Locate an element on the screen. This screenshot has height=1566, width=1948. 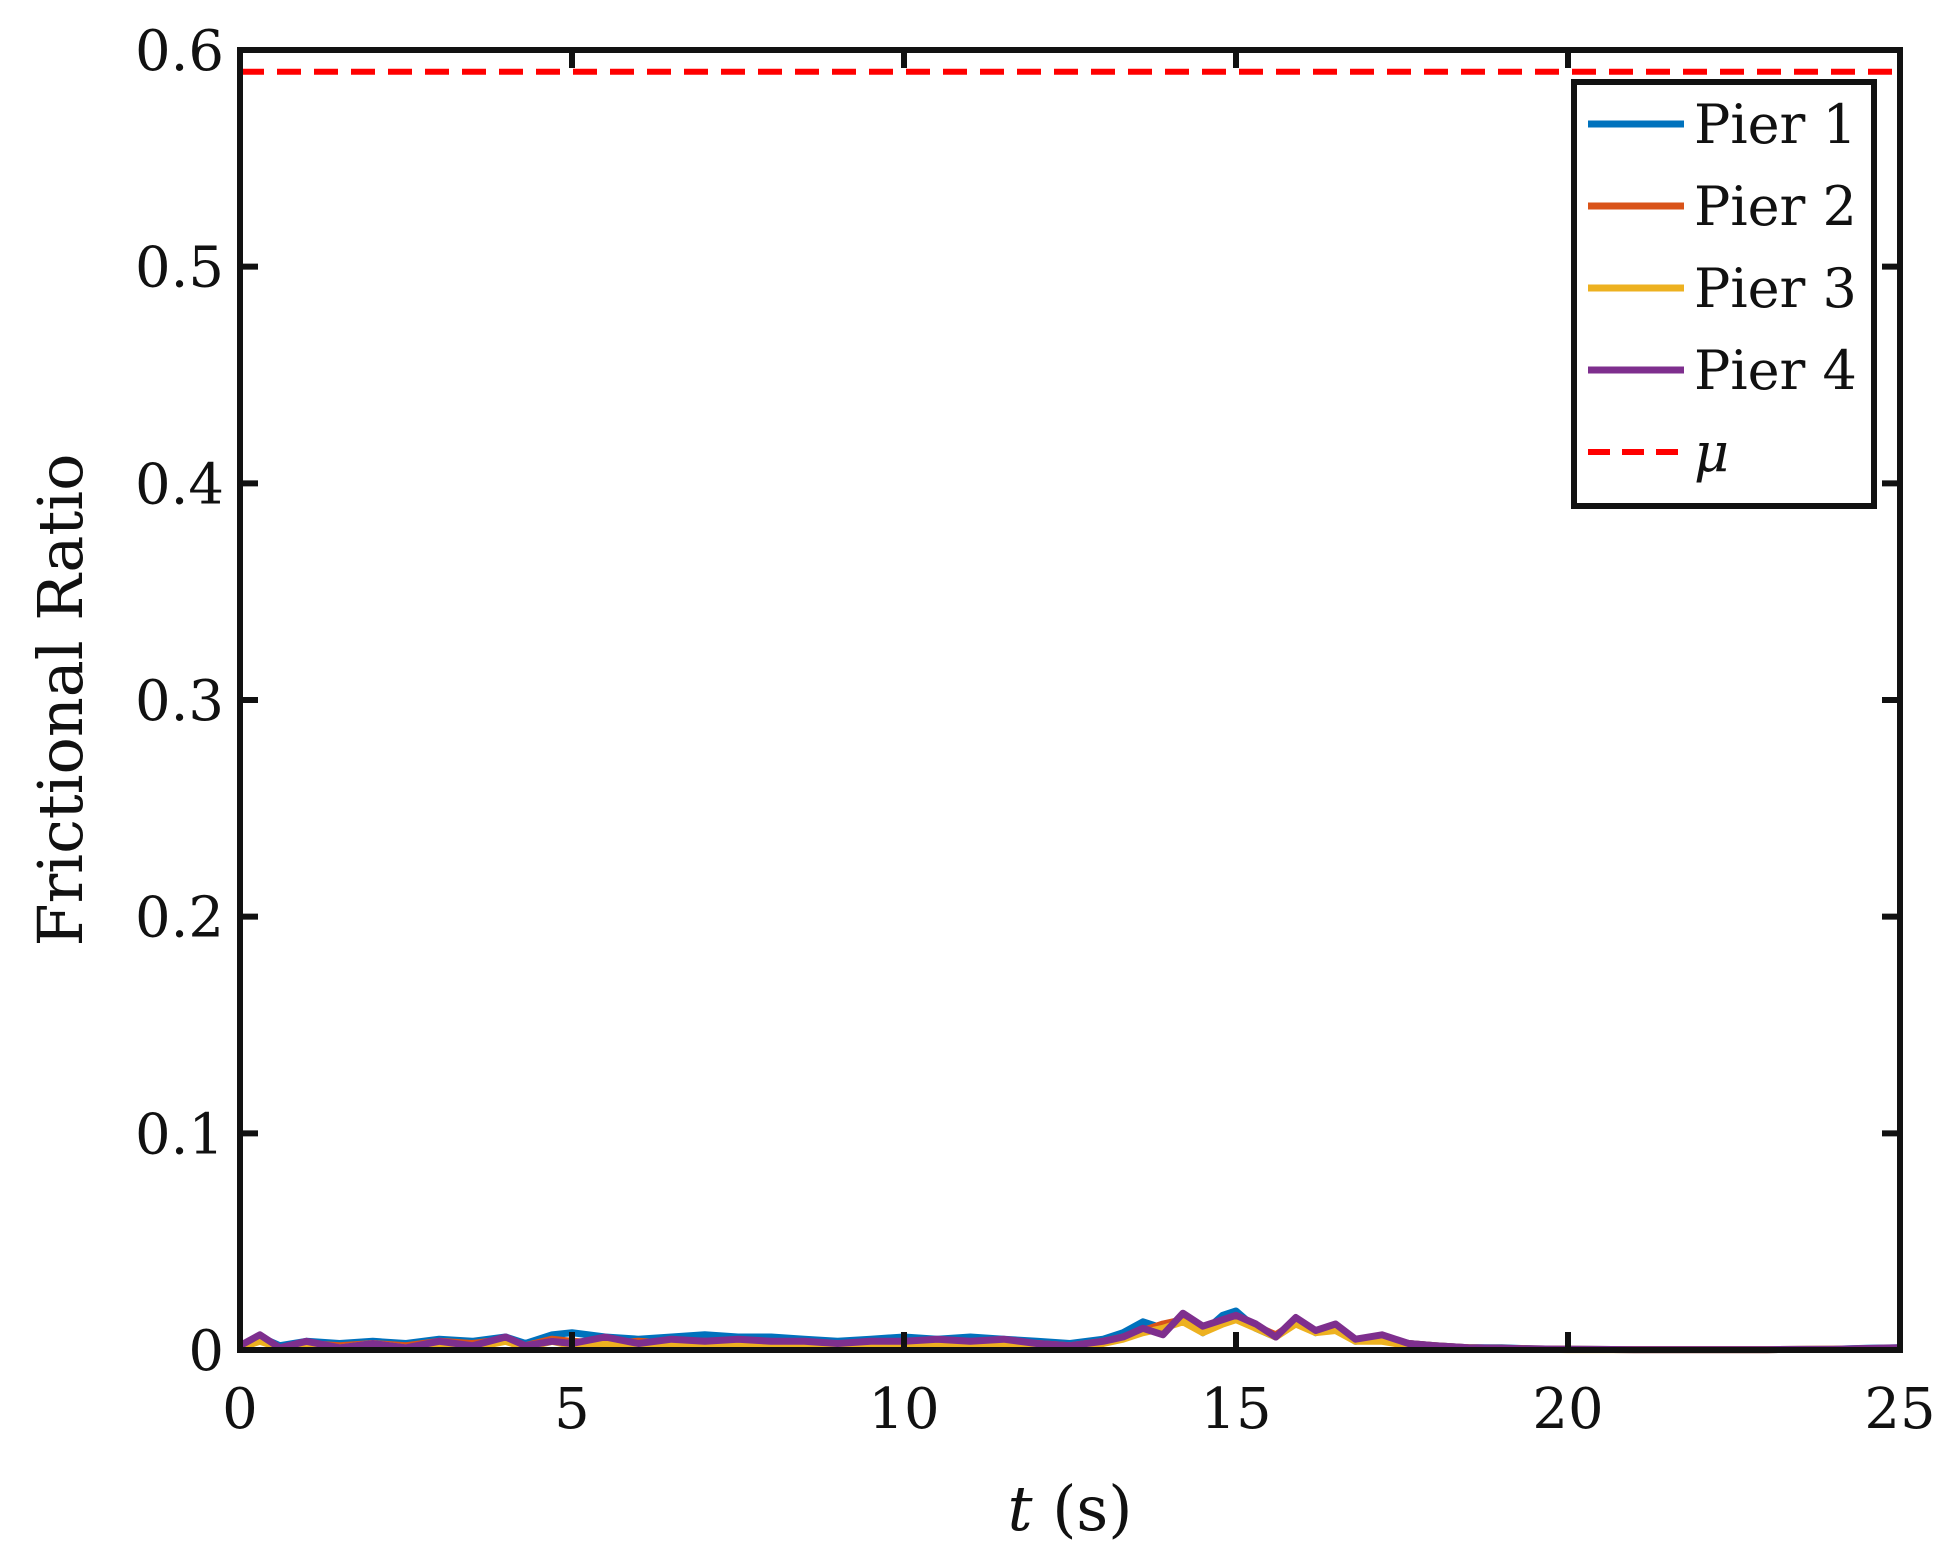
legend-label-1: Pier 1 is located at coordinates (1775, 124).